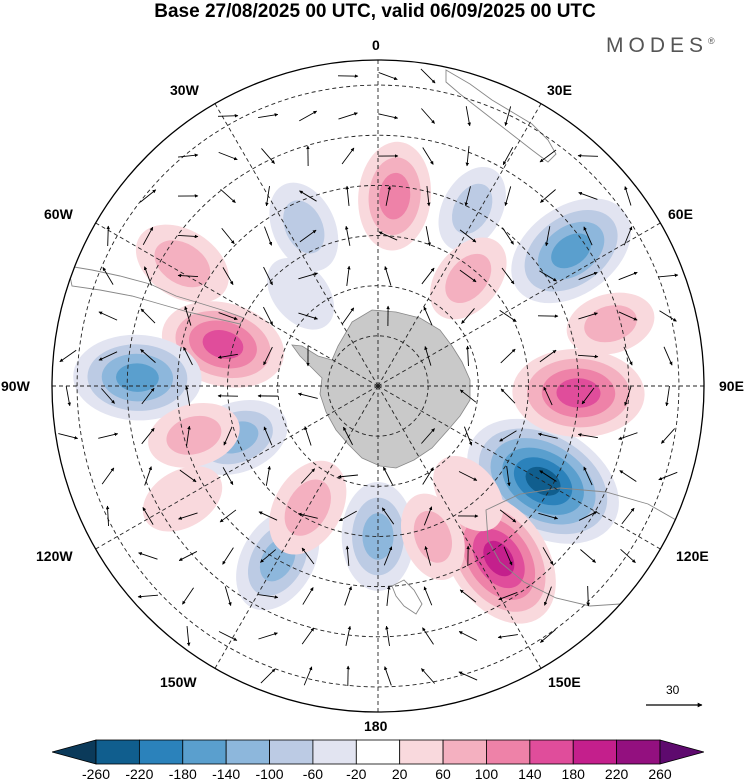 The height and width of the screenshot is (783, 750). Describe the element at coordinates (680, 214) in the screenshot. I see `lon-label-60e: 60E` at that location.